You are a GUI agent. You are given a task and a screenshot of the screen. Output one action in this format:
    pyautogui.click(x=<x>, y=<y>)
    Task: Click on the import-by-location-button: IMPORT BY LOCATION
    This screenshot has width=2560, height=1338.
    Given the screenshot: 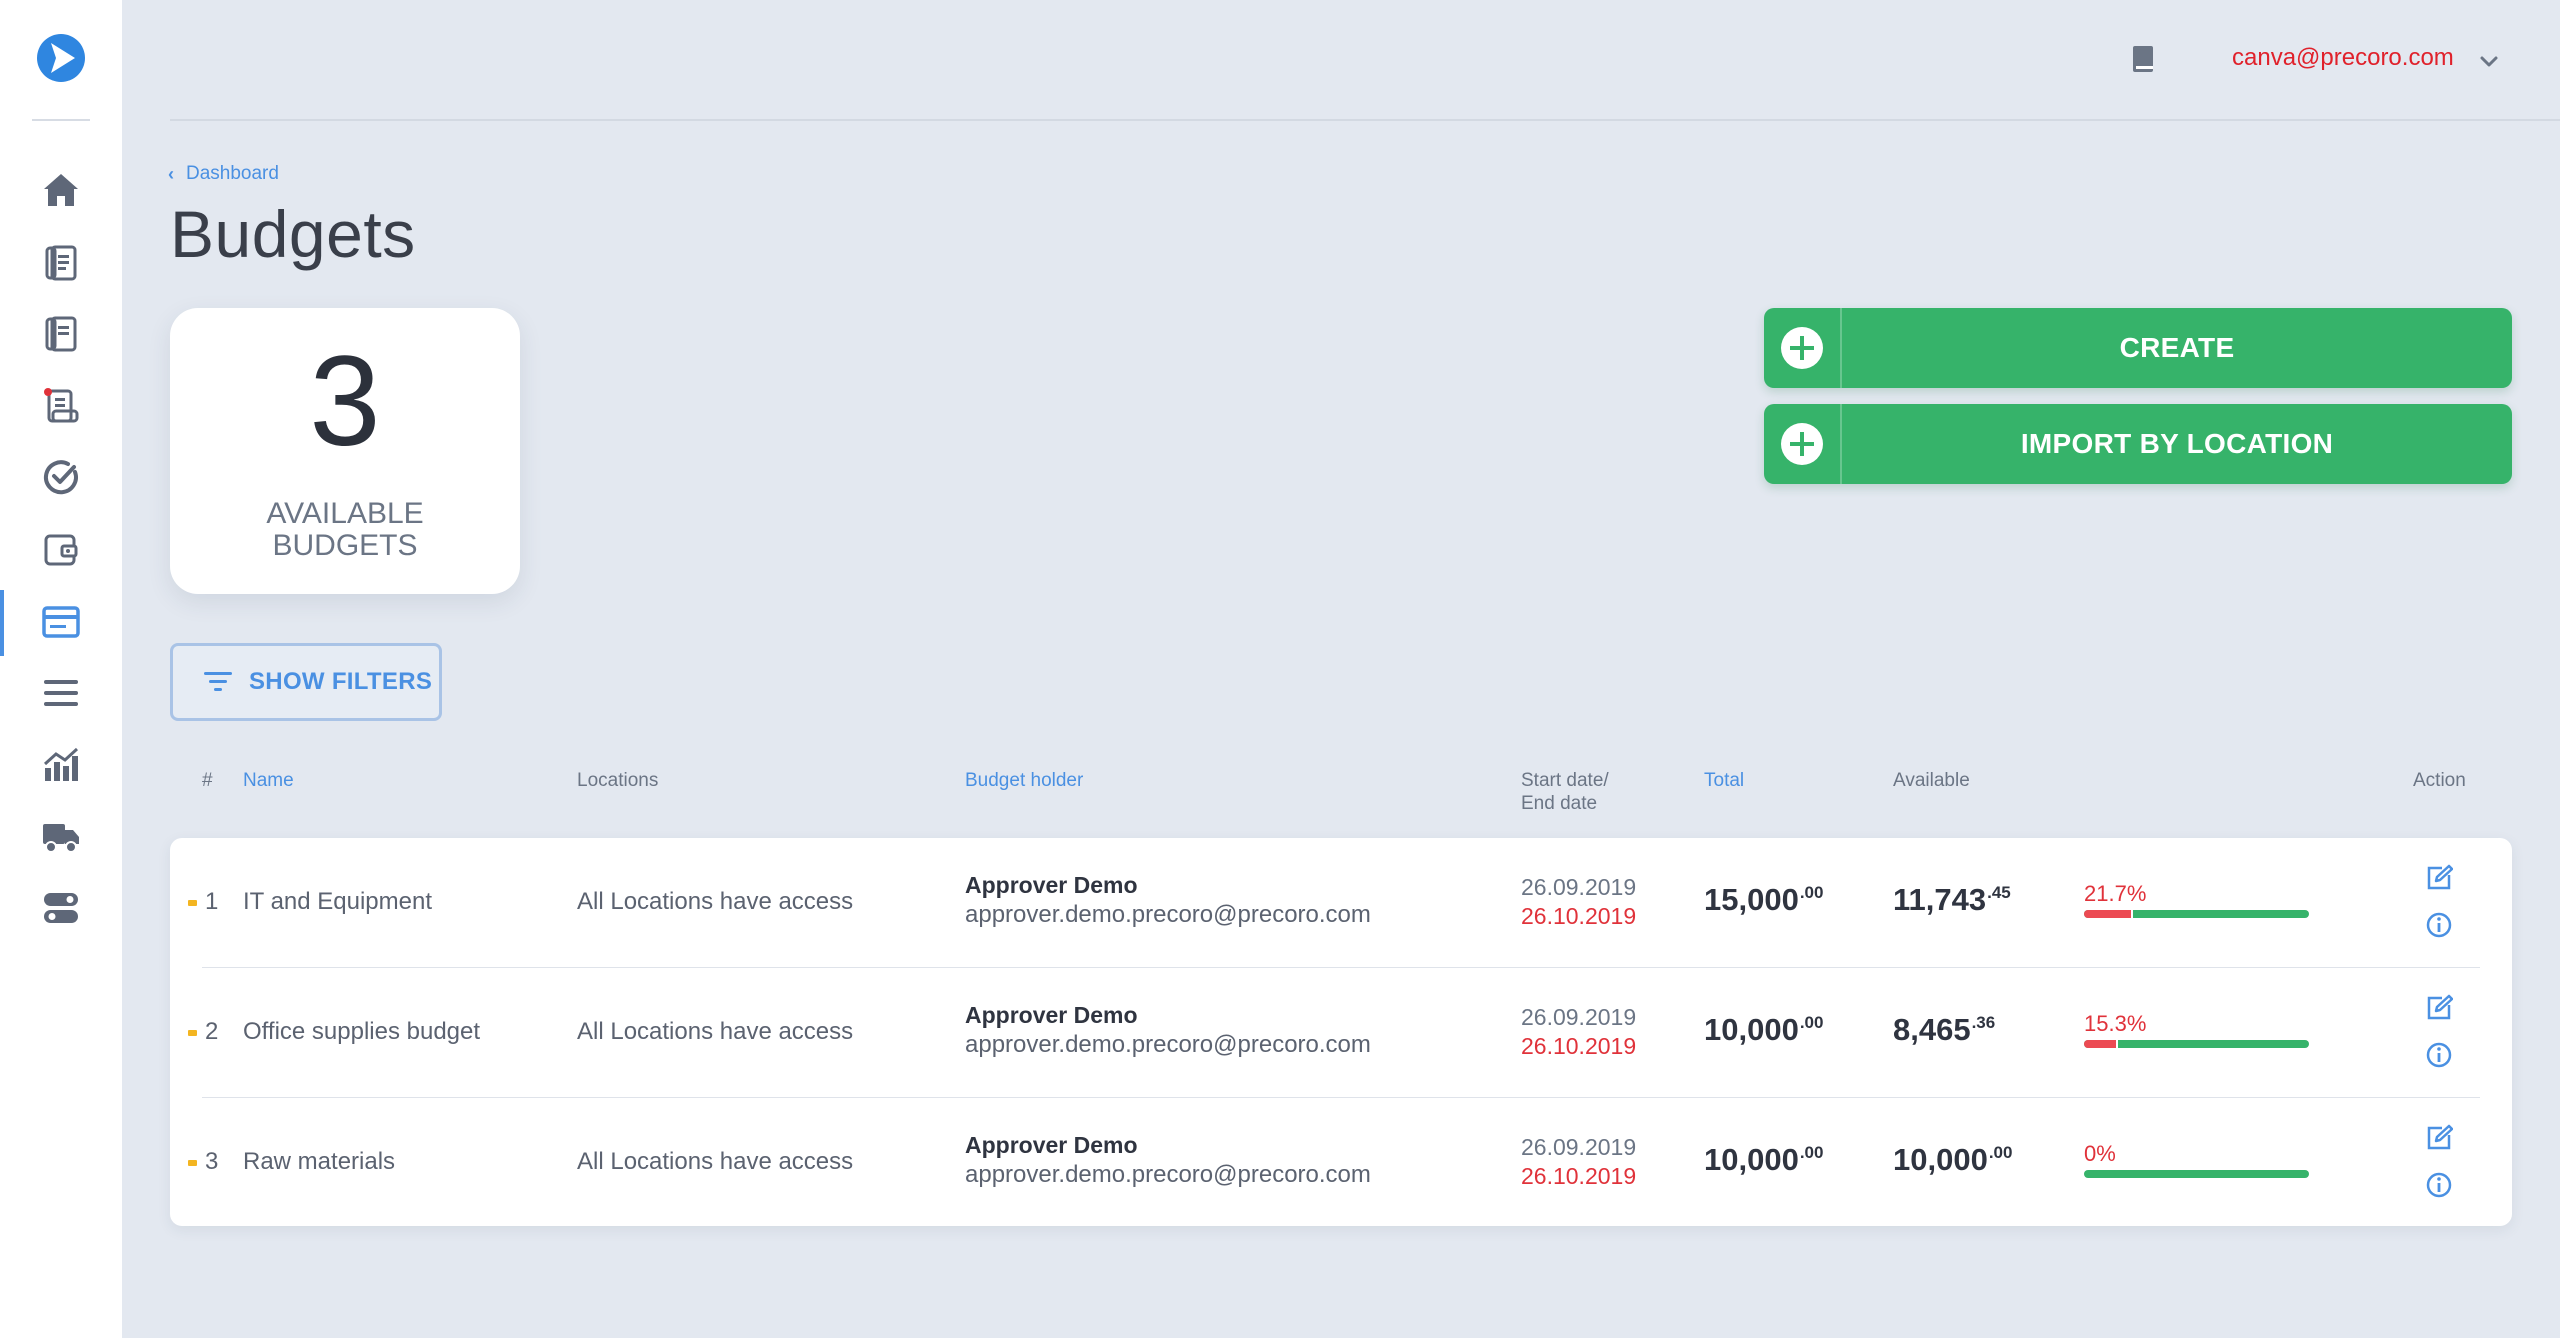 What is the action you would take?
    pyautogui.click(x=2138, y=444)
    